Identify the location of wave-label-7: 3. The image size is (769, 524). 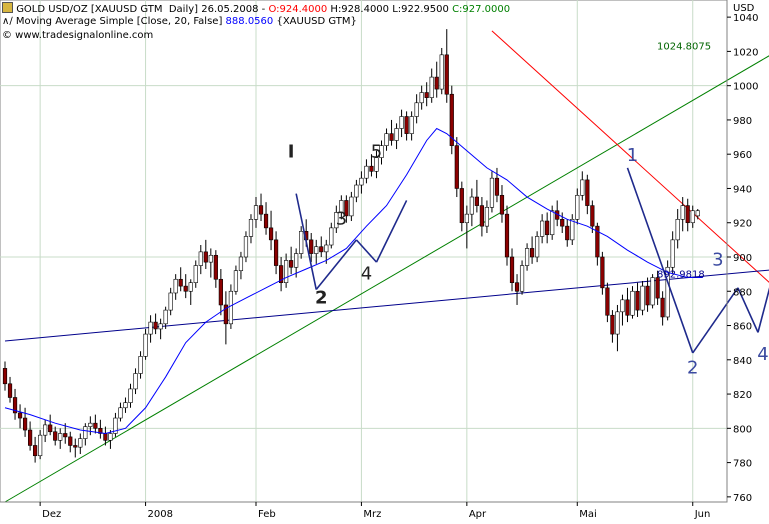
(717, 260).